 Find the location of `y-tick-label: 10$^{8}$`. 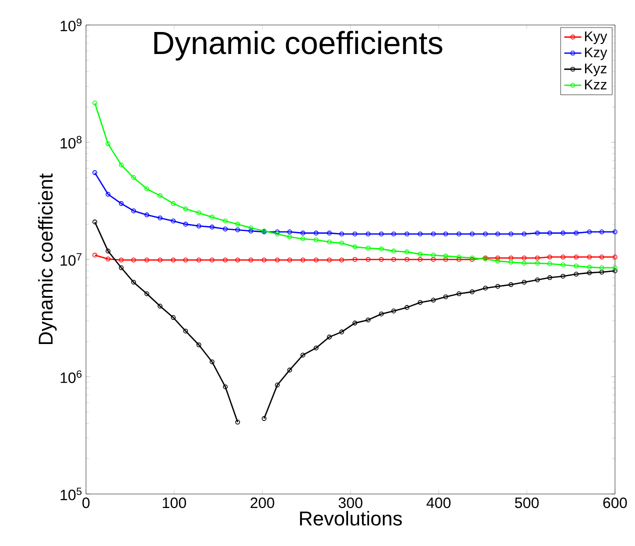

y-tick-label: 10$^{8}$ is located at coordinates (71, 142).